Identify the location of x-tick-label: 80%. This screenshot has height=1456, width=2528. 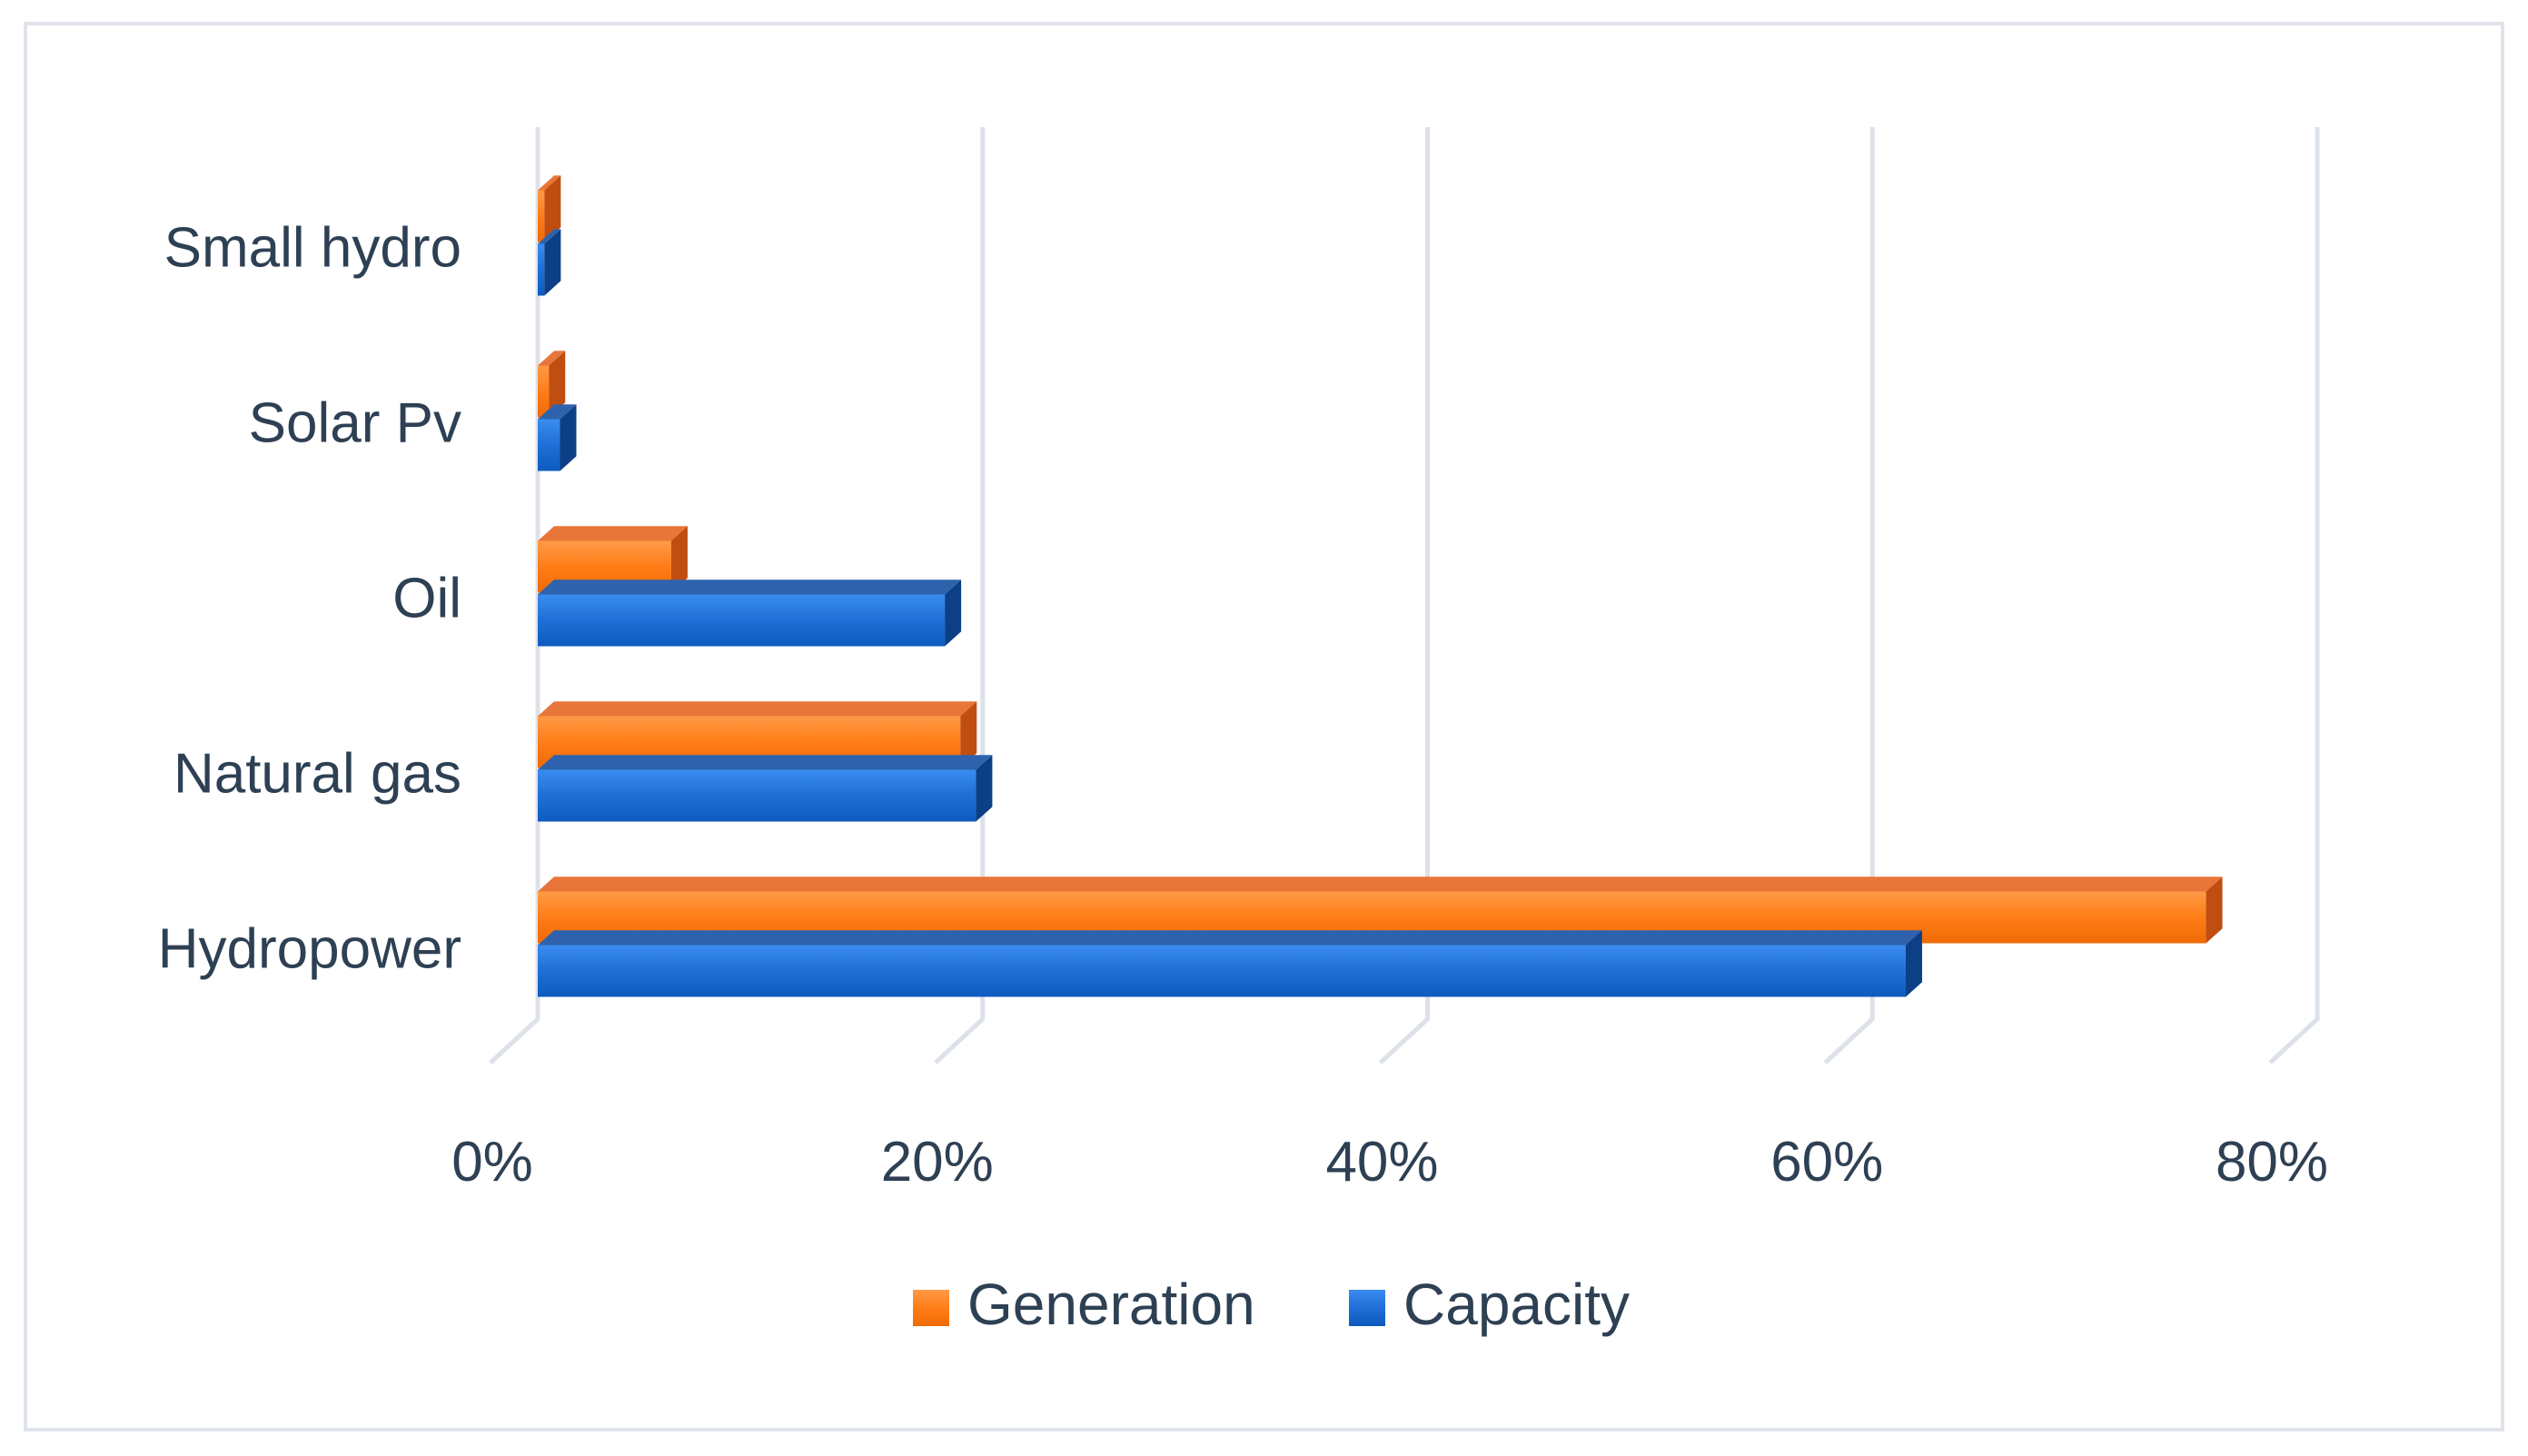
(2272, 1162).